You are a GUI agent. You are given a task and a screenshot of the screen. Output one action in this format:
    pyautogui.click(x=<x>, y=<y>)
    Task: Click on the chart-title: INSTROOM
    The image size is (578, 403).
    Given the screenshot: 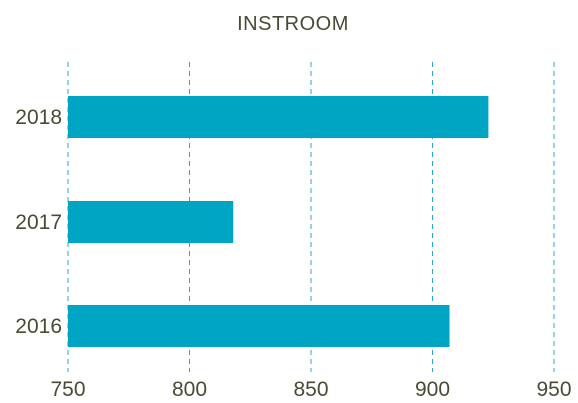 What is the action you would take?
    pyautogui.click(x=293, y=24)
    